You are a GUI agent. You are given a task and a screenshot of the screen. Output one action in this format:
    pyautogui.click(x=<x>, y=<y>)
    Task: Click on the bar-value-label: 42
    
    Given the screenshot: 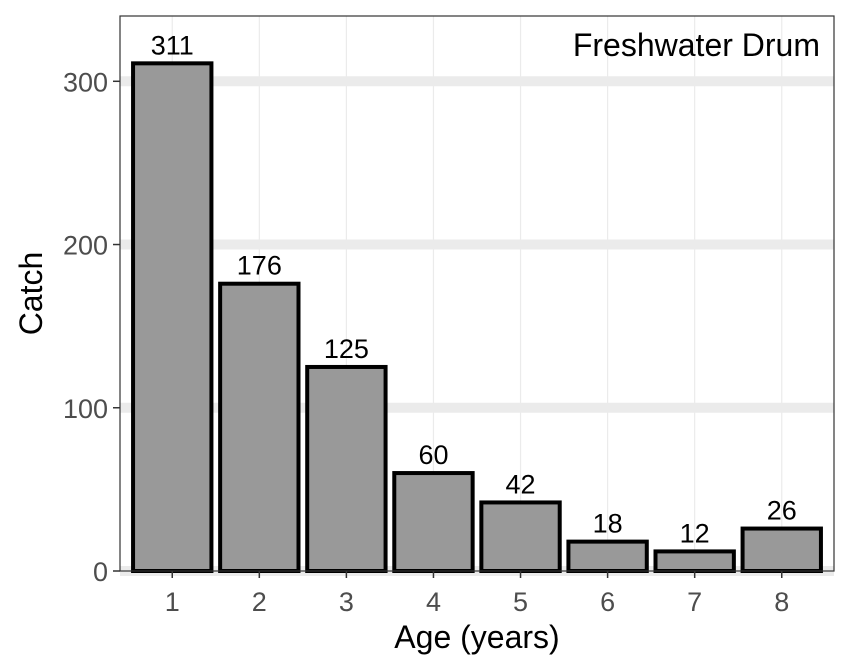 What is the action you would take?
    pyautogui.click(x=521, y=484)
    